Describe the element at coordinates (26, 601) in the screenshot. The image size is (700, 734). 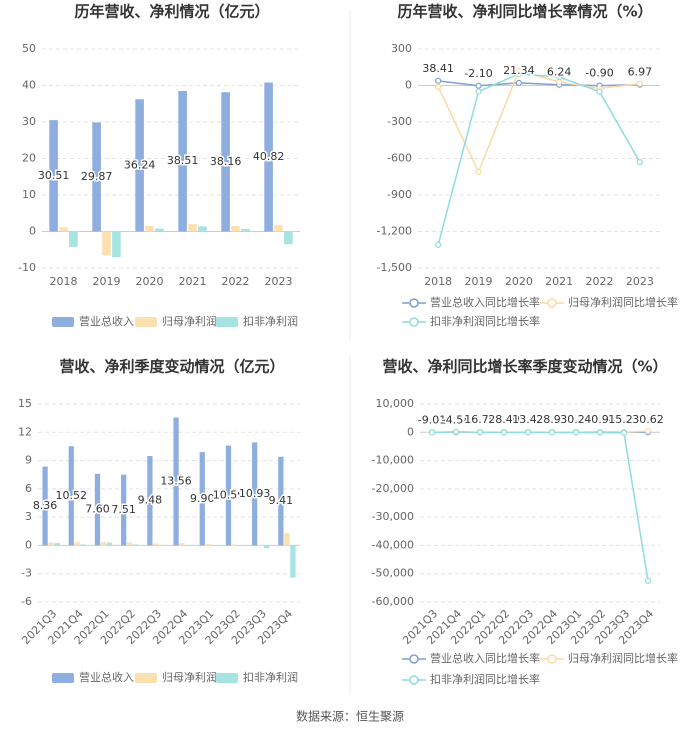
I see `y-tick-label: -6` at that location.